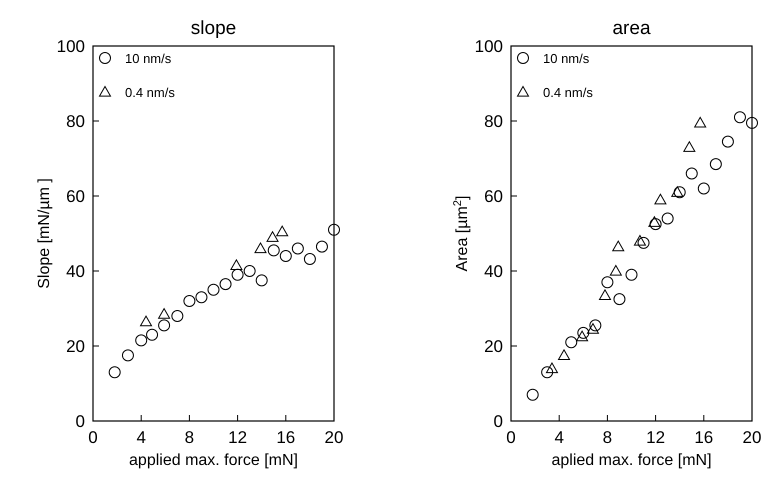  What do you see at coordinates (213, 460) in the screenshot?
I see `x-axis-title: applied max. force [mN]` at bounding box center [213, 460].